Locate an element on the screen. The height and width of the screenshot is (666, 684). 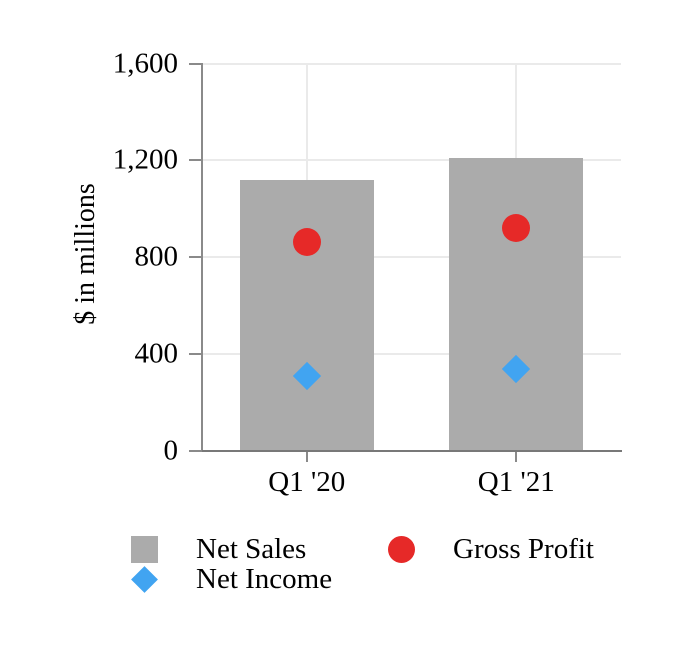
y-tick-label: 400 is located at coordinates (156, 353).